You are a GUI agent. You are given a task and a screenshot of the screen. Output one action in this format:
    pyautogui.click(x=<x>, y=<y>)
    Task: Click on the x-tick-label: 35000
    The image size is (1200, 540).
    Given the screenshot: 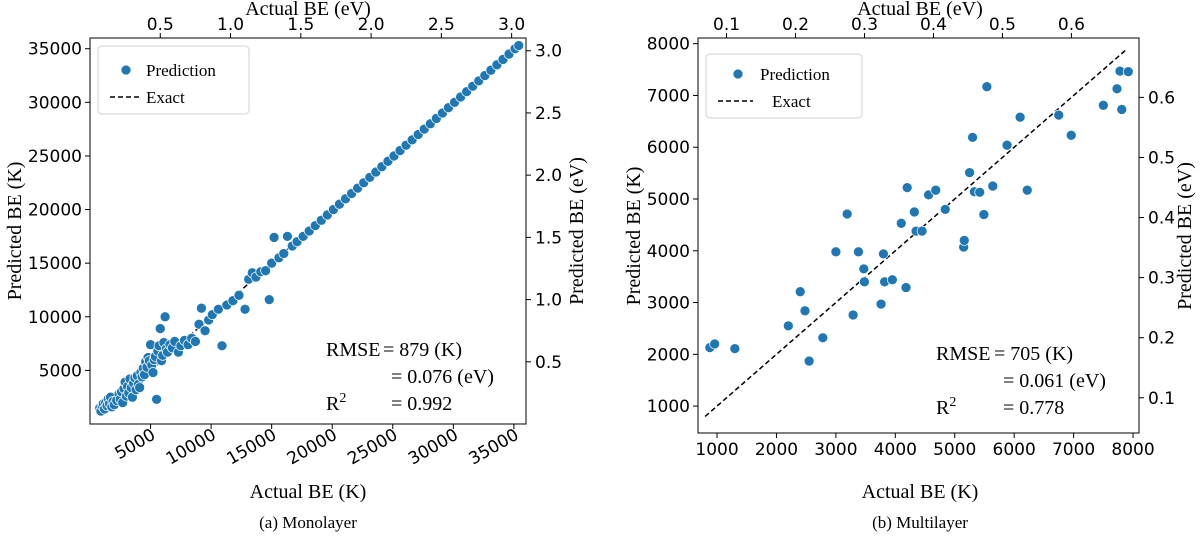 What is the action you would take?
    pyautogui.click(x=494, y=447)
    